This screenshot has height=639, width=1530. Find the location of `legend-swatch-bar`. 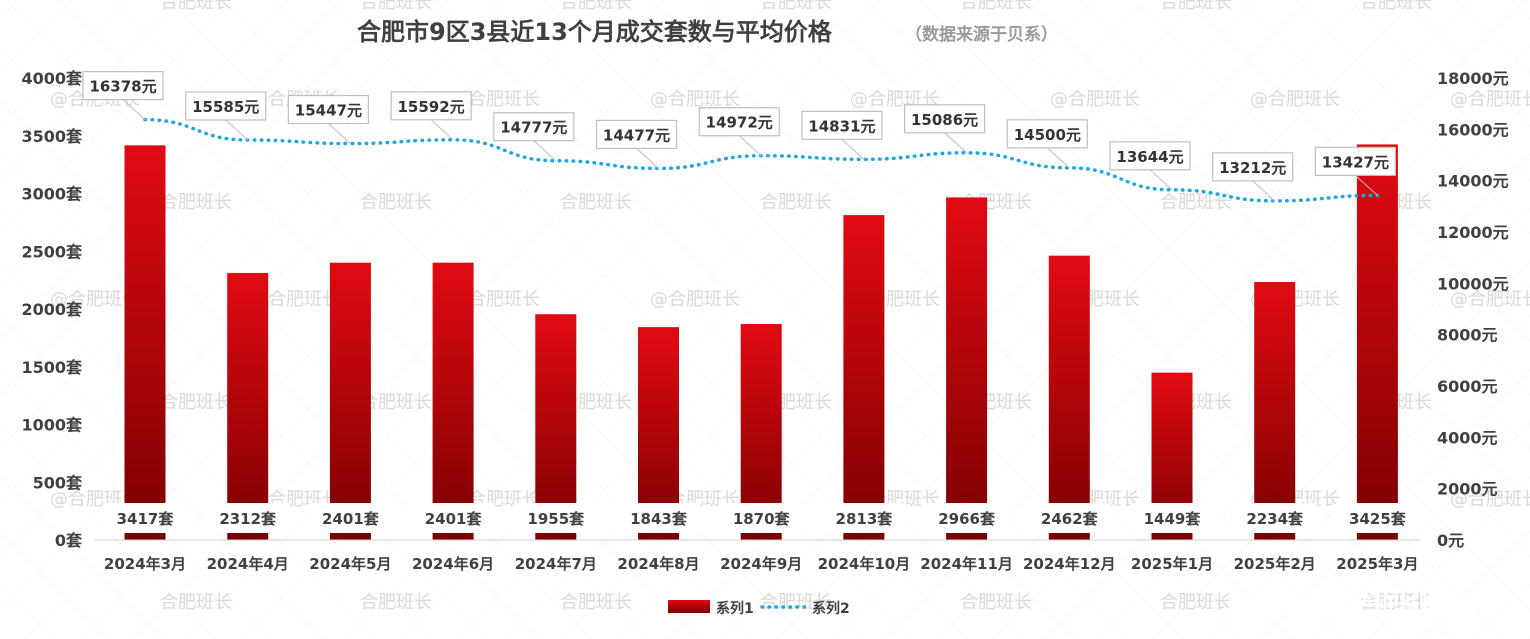

legend-swatch-bar is located at coordinates (689, 606).